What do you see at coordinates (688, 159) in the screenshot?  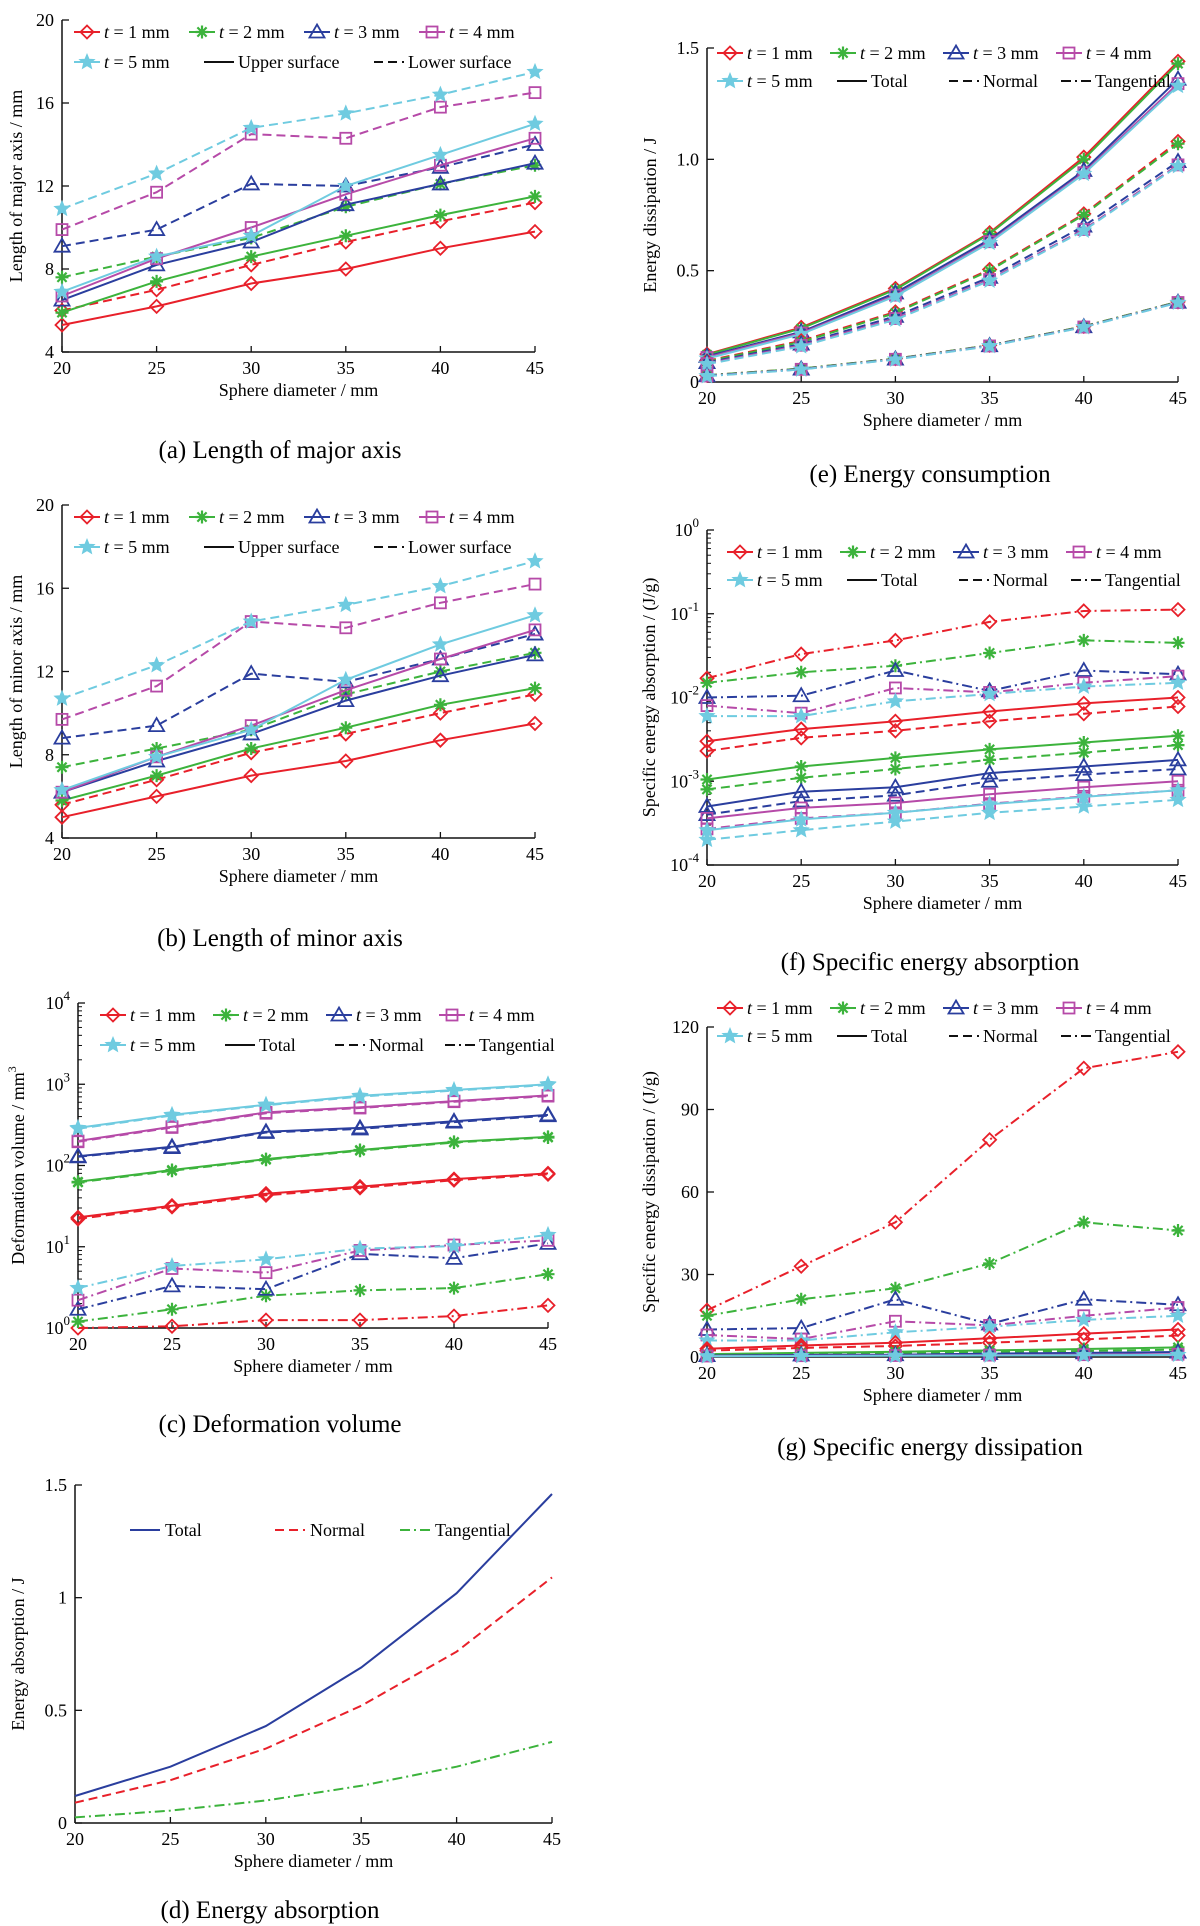 I see `y-tick-label: 1.0` at bounding box center [688, 159].